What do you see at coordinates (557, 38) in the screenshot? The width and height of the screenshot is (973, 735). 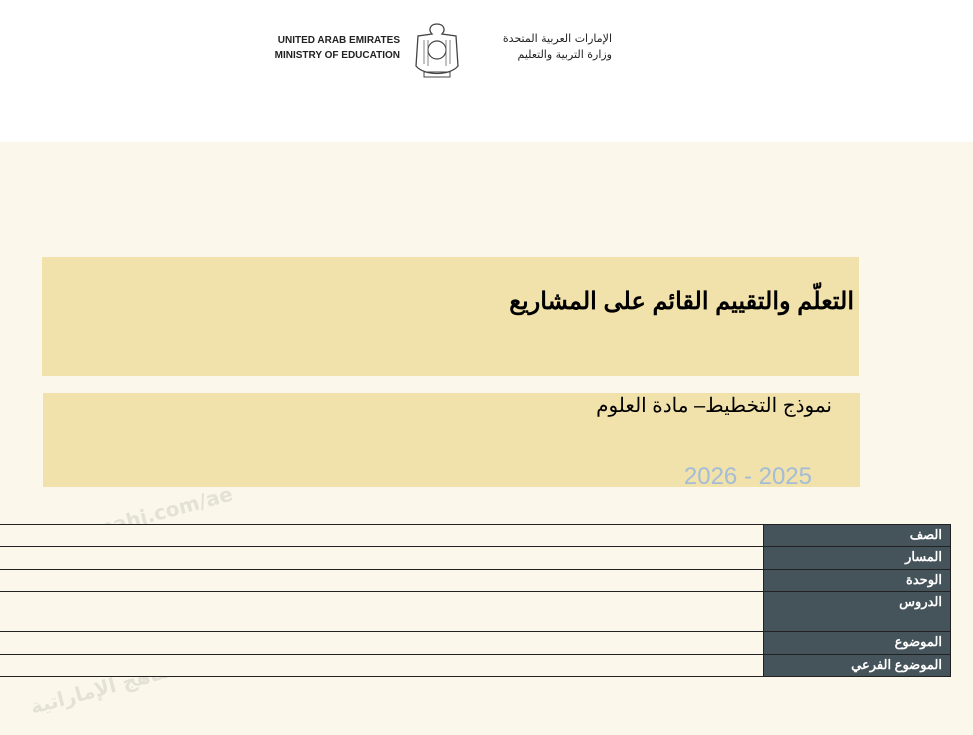 I see `ar-line-1: الإمارات العربية المتحدة` at bounding box center [557, 38].